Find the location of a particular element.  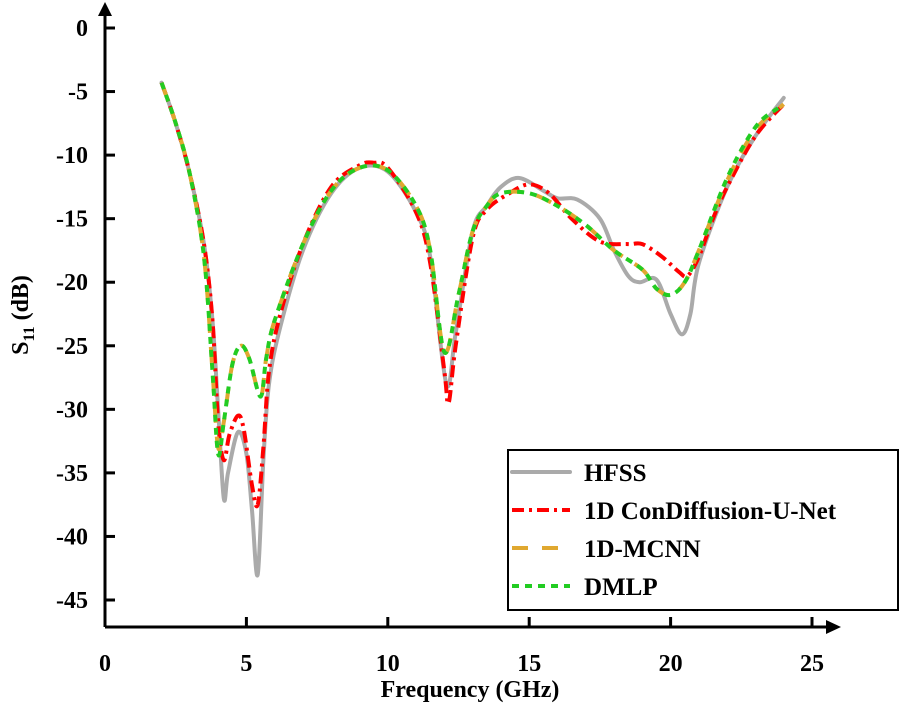

x-axis-arrow is located at coordinates (833, 627).